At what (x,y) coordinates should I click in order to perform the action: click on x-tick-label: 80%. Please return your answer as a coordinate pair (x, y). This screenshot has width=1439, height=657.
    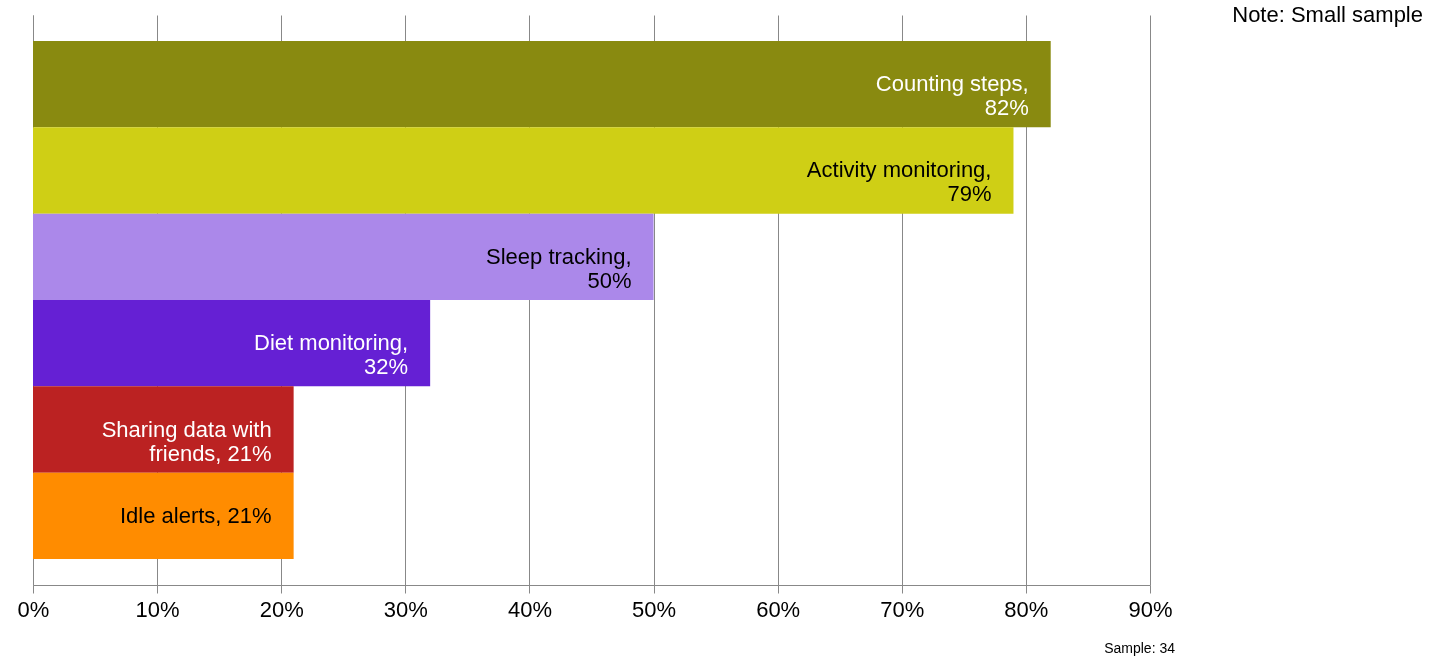
    Looking at the image, I should click on (1026, 609).